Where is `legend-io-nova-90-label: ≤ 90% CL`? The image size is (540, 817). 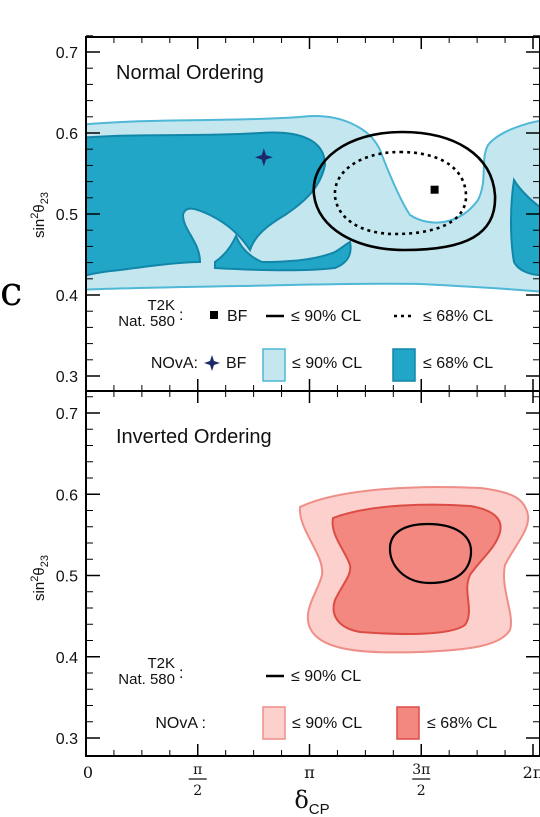
legend-io-nova-90-label: ≤ 90% CL is located at coordinates (327, 723).